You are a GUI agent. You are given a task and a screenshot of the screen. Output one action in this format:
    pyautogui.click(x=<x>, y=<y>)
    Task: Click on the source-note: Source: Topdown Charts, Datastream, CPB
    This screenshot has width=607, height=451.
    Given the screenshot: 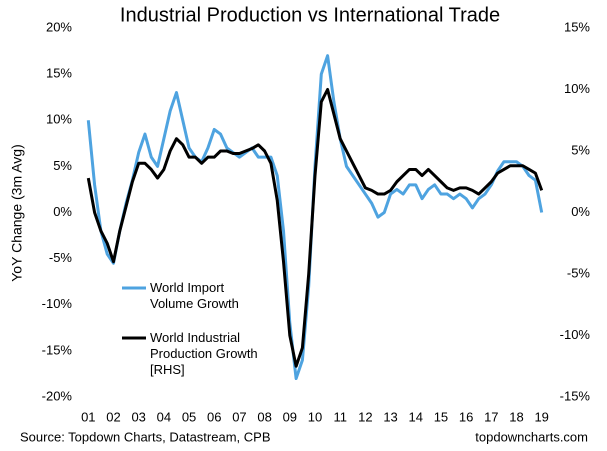 What is the action you would take?
    pyautogui.click(x=145, y=436)
    